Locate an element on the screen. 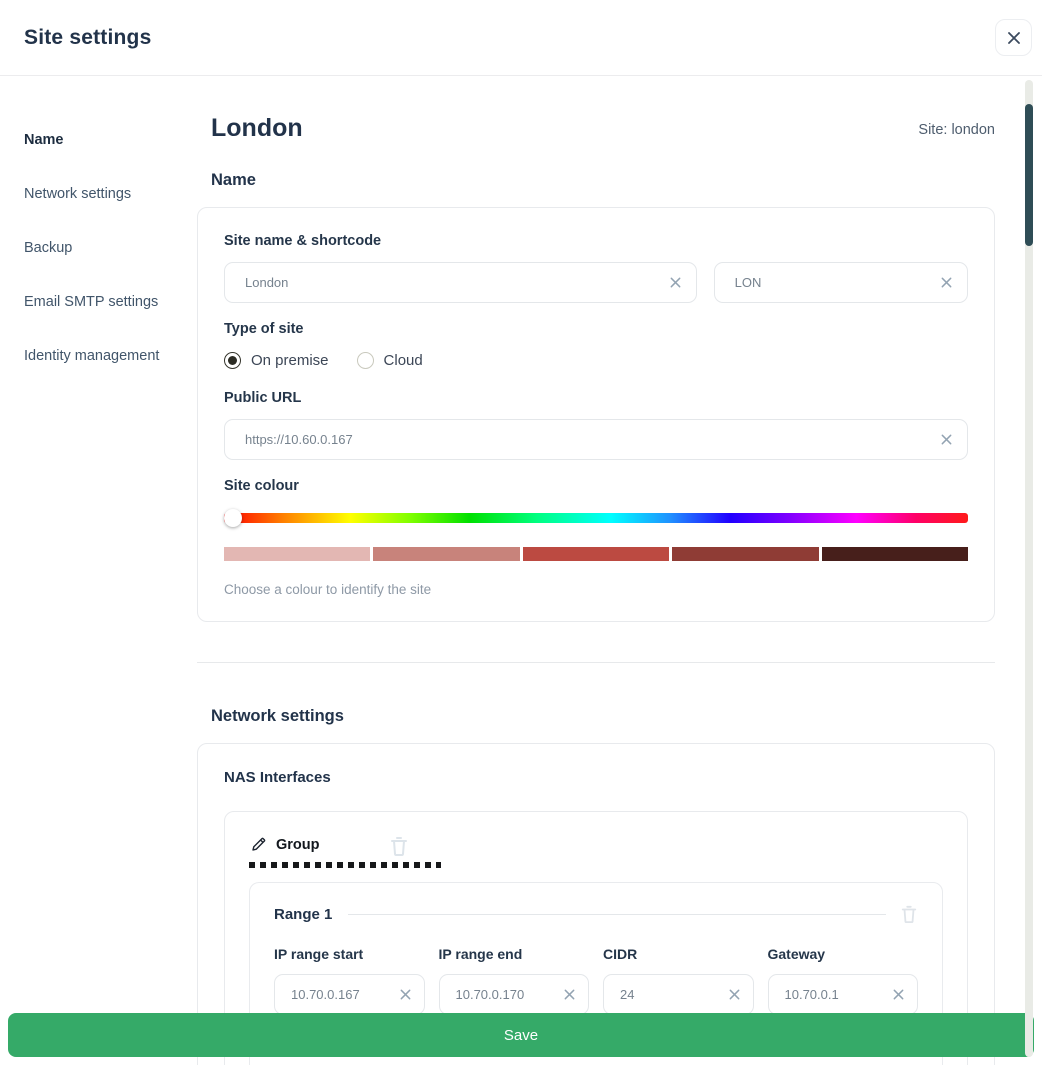  colour-caption: Choose a colour to identify the site is located at coordinates (328, 589).